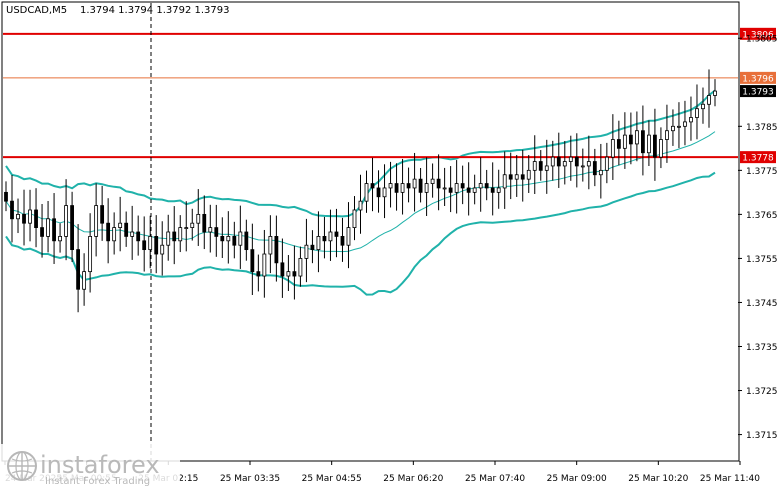 This screenshot has width=781, height=489. What do you see at coordinates (90, 466) in the screenshot?
I see `watermark: instaforex Instant Forex Trading` at bounding box center [90, 466].